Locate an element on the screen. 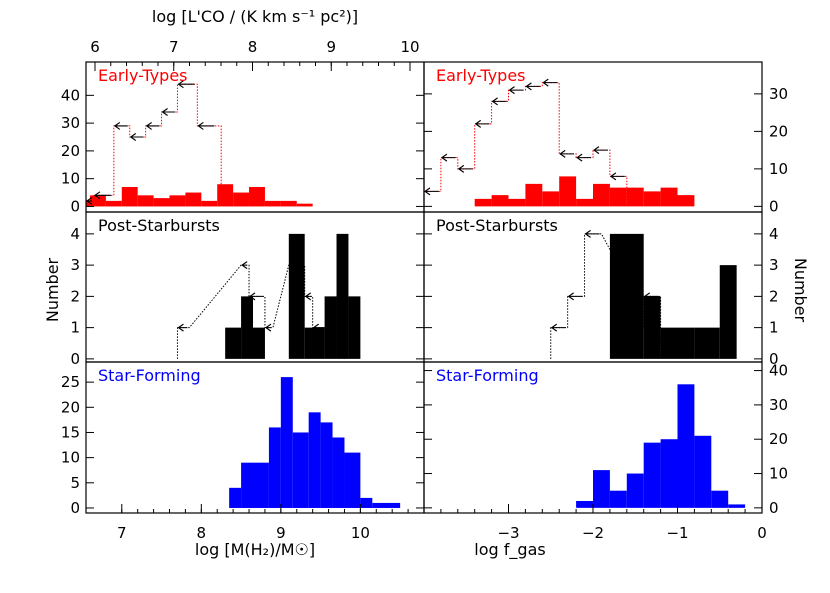 This screenshot has width=830, height=593. top-tick-label: 8 is located at coordinates (253, 47).